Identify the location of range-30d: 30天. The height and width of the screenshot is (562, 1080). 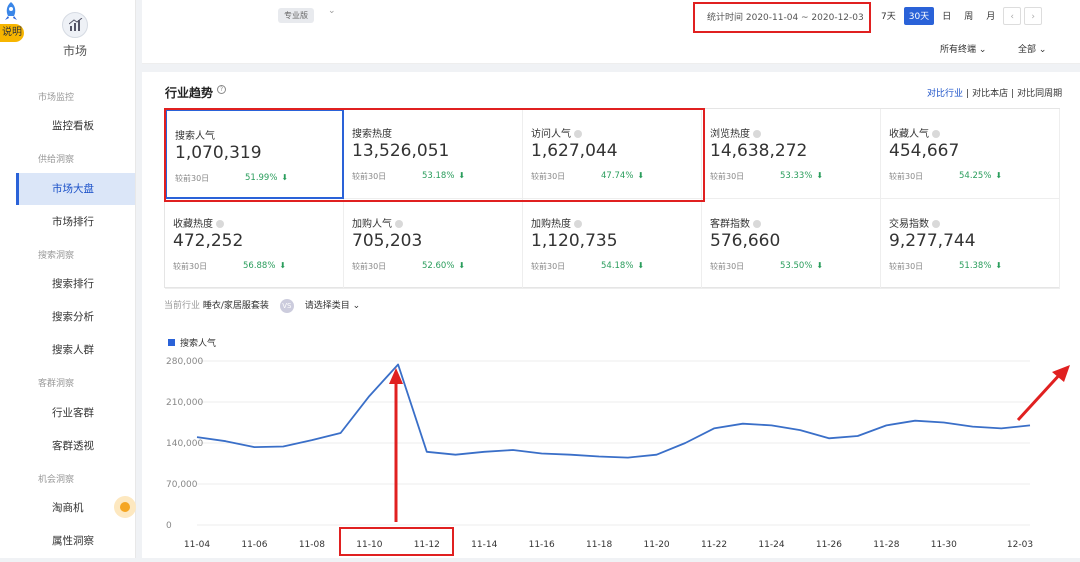
(919, 16).